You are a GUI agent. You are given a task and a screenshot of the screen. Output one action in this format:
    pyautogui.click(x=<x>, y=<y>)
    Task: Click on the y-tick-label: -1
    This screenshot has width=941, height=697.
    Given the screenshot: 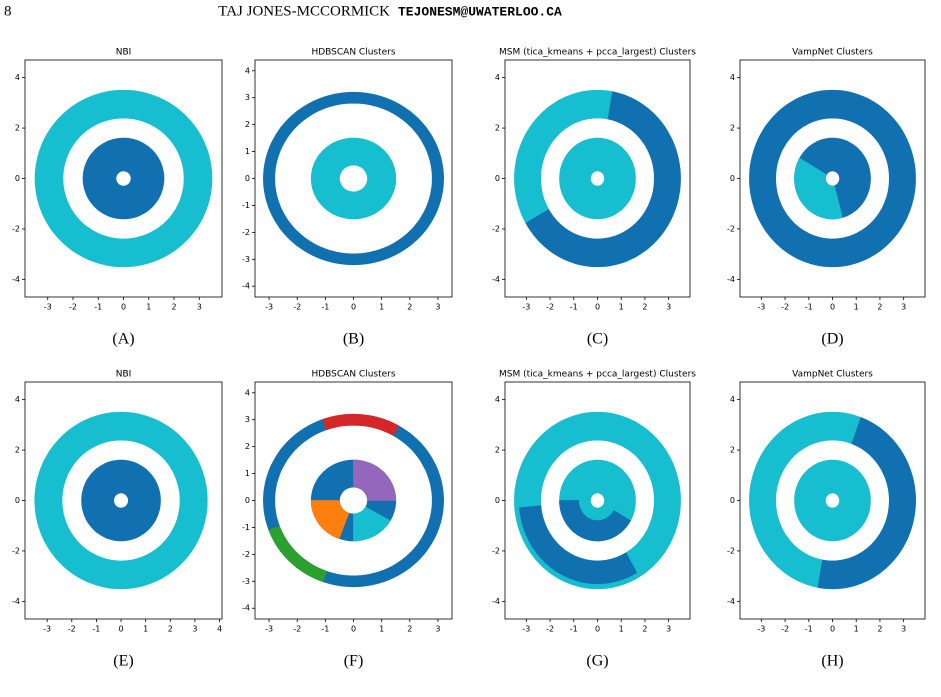 What is the action you would take?
    pyautogui.click(x=246, y=527)
    